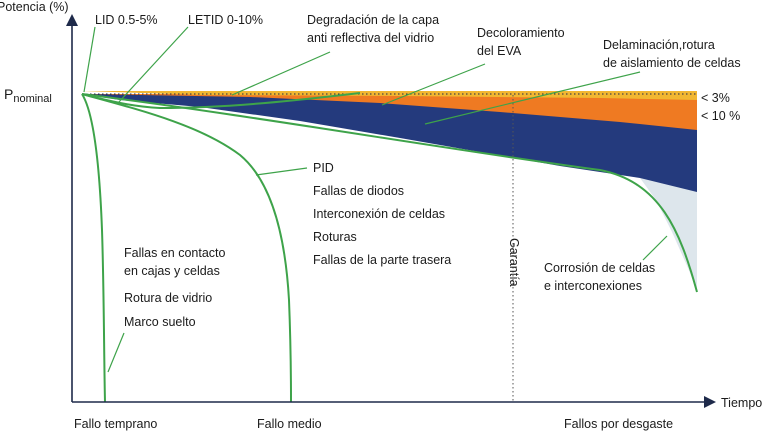 The image size is (768, 436). Describe the element at coordinates (358, 191) in the screenshot. I see `mid-cause-1: Fallas de diodos` at that location.